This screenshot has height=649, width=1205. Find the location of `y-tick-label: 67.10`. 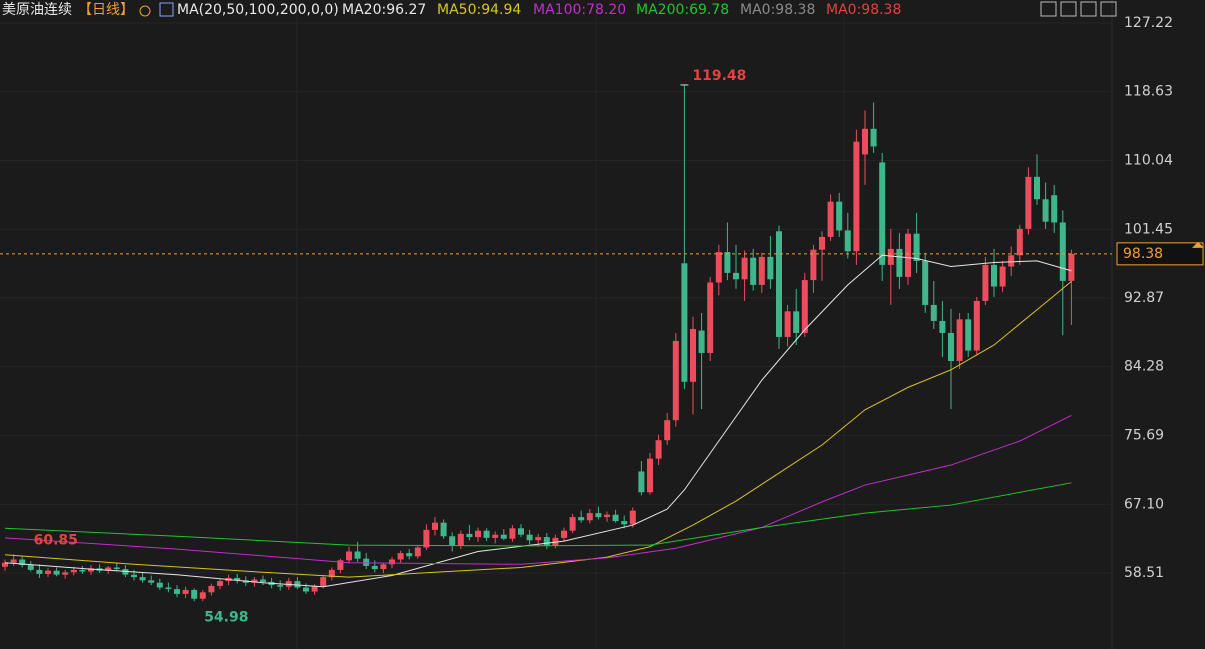

y-tick-label: 67.10 is located at coordinates (1144, 504).